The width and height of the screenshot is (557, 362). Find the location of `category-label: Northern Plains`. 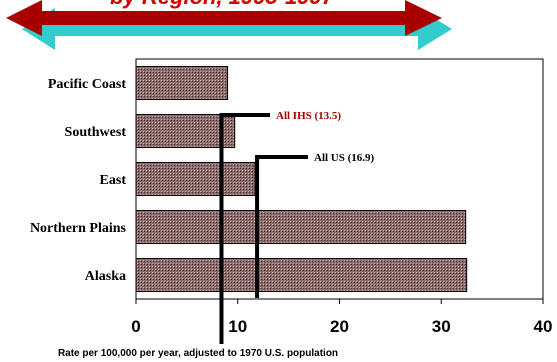

category-label: Northern Plains is located at coordinates (78, 228).